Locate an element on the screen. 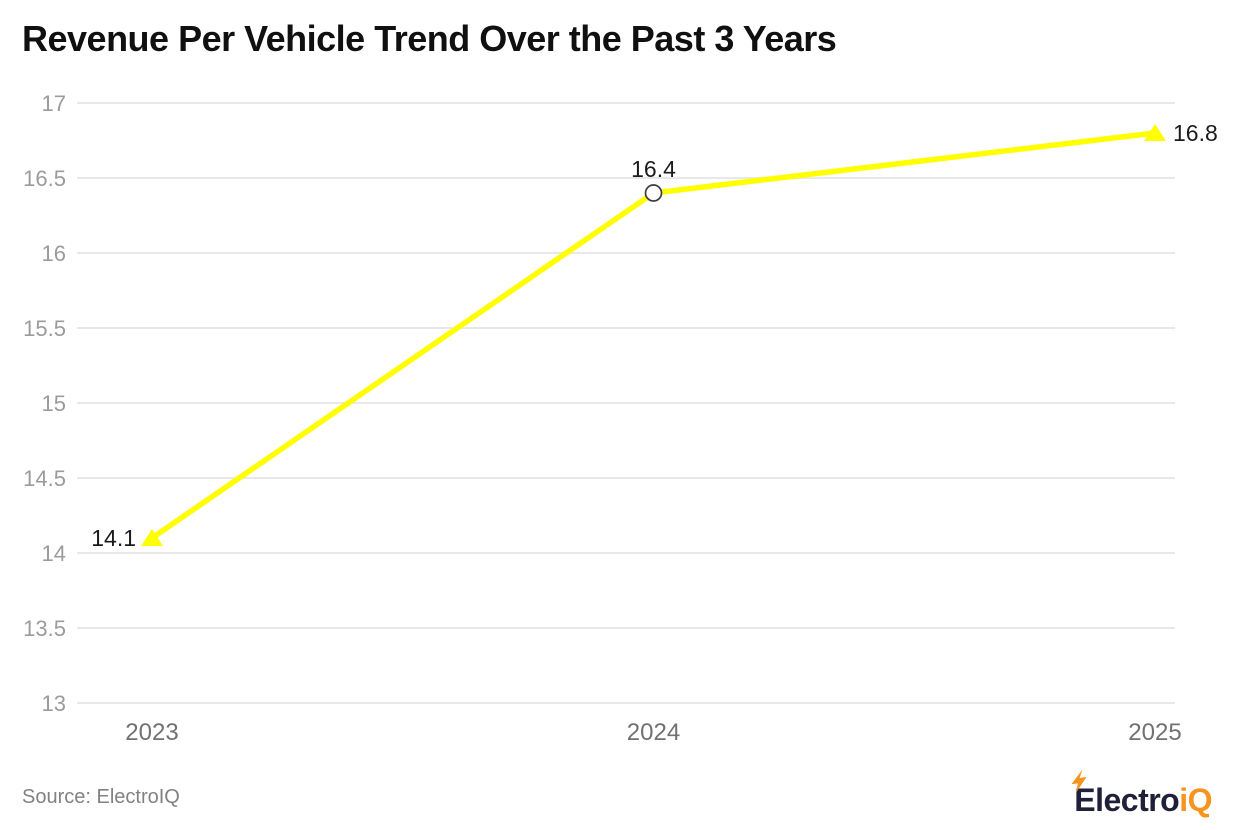 This screenshot has height=830, width=1240. data-point-marker-triangle is located at coordinates (1155, 132).